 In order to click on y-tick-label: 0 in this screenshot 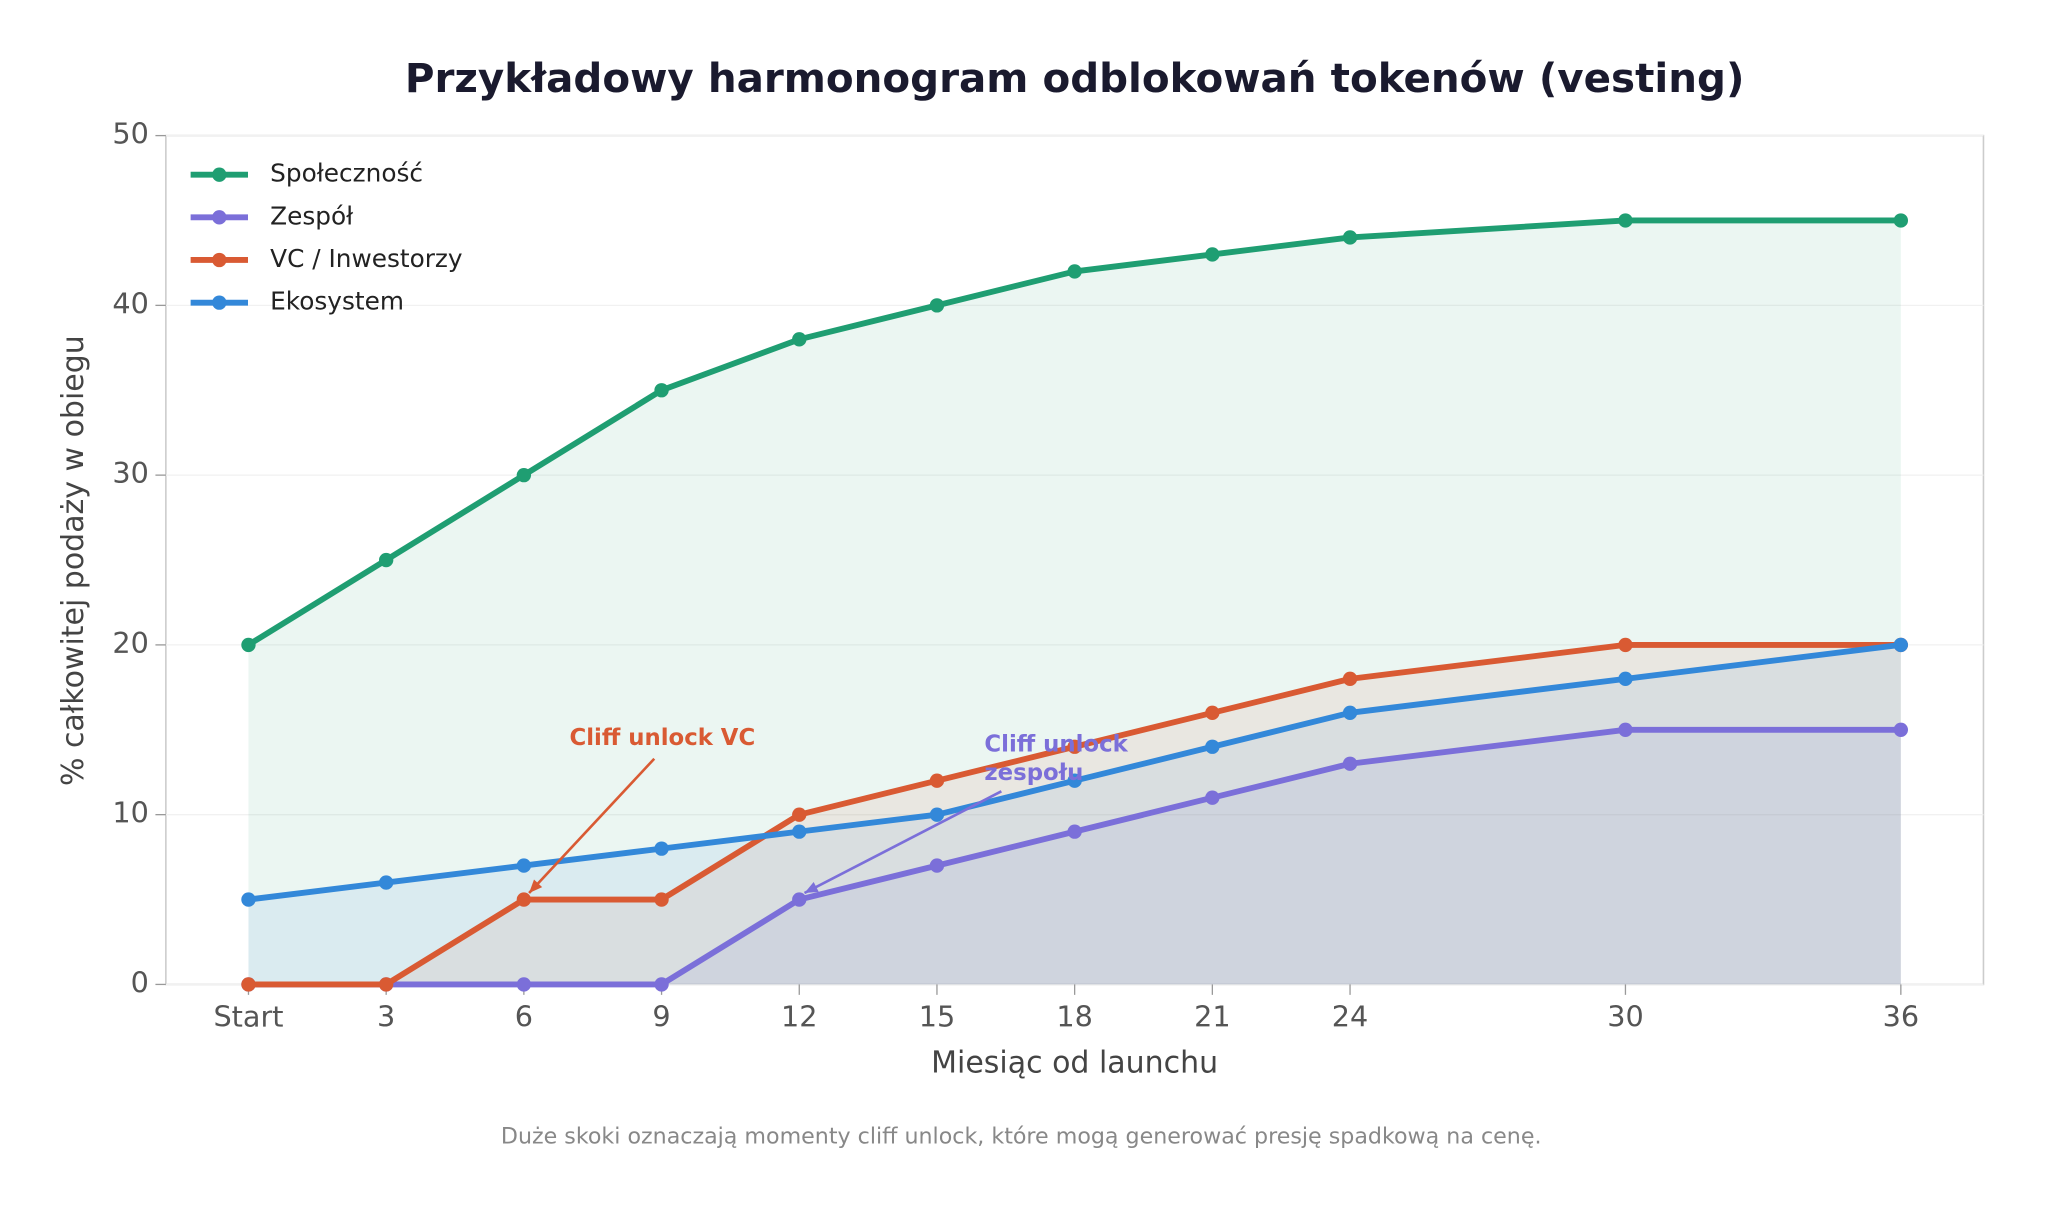, I will do `click(140, 982)`.